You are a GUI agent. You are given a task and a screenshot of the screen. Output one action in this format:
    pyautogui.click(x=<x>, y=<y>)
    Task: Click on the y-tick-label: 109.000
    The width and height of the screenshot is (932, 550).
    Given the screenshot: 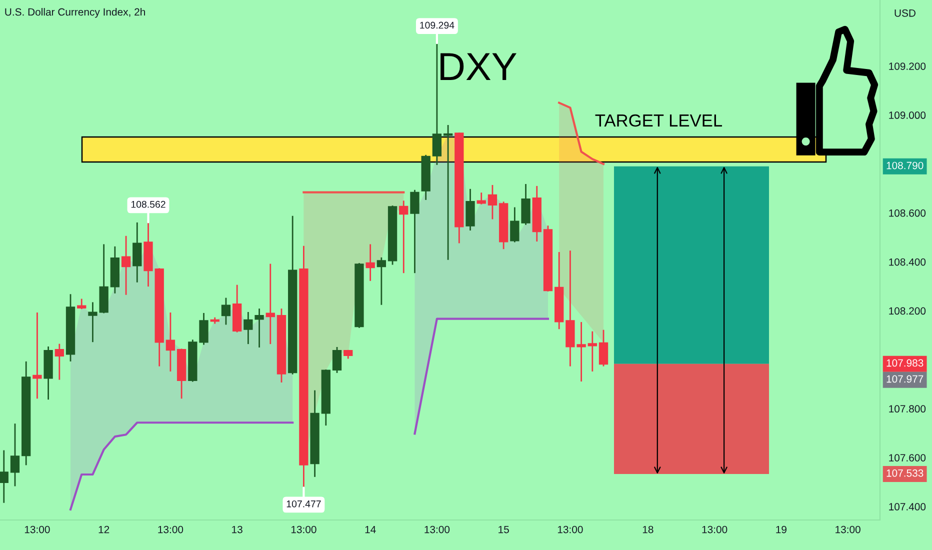 What is the action you would take?
    pyautogui.click(x=907, y=115)
    